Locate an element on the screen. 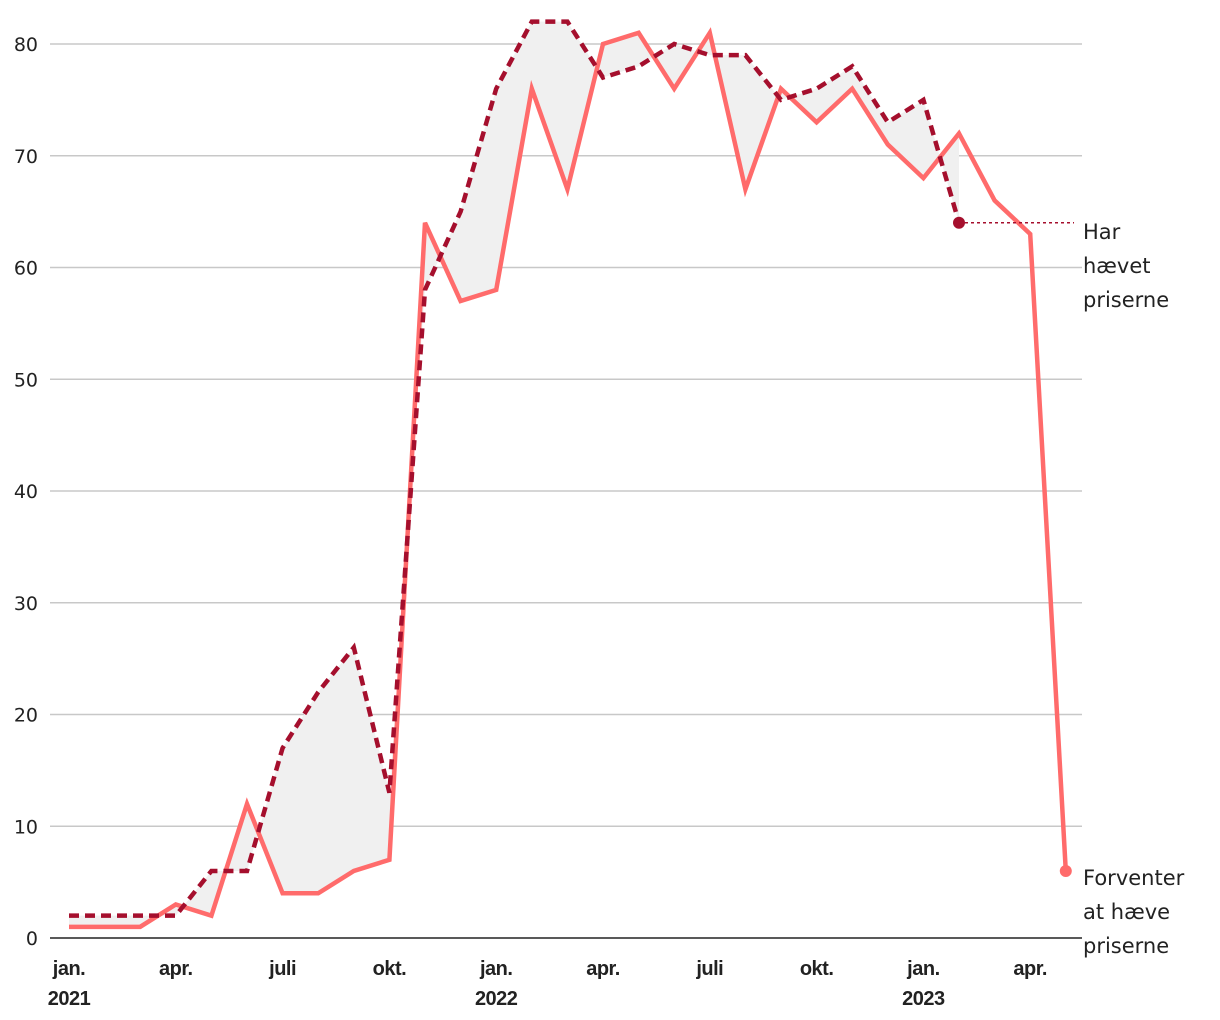 This screenshot has width=1220, height=1020. series-label-raised-line: Har is located at coordinates (1102, 232).